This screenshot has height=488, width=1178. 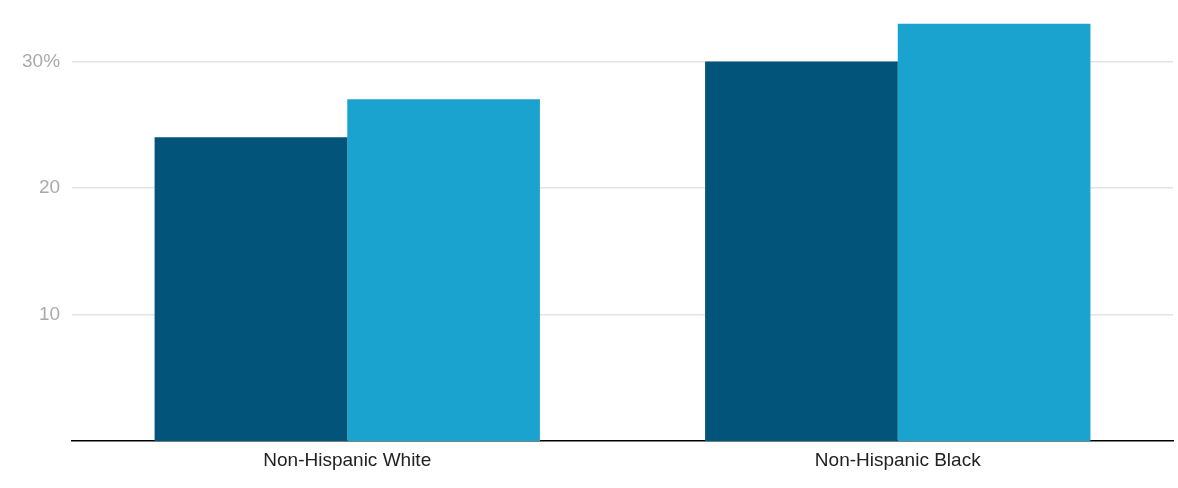 I want to click on y-tick-label: 30%, so click(x=41, y=60).